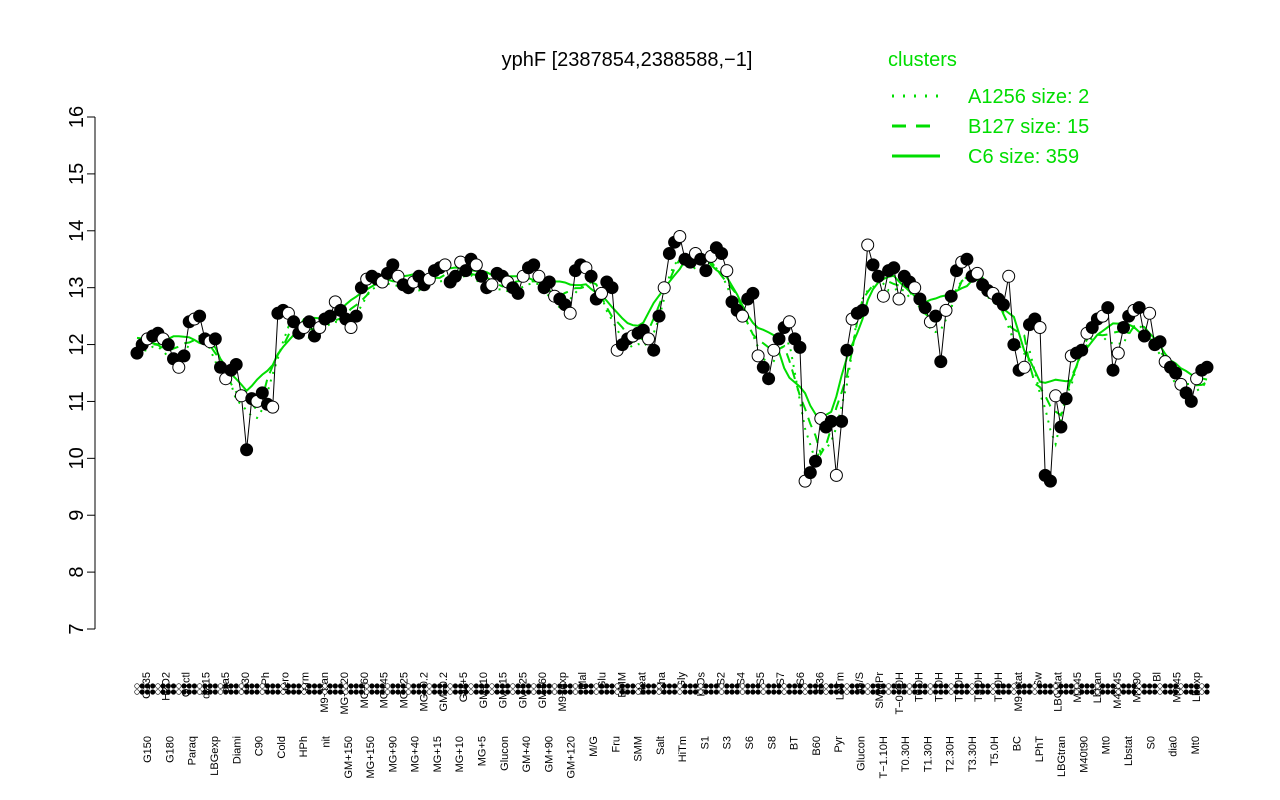  Describe the element at coordinates (627, 60) in the screenshot. I see `chart-title: yphF [2387854,2388588,−1]` at that location.